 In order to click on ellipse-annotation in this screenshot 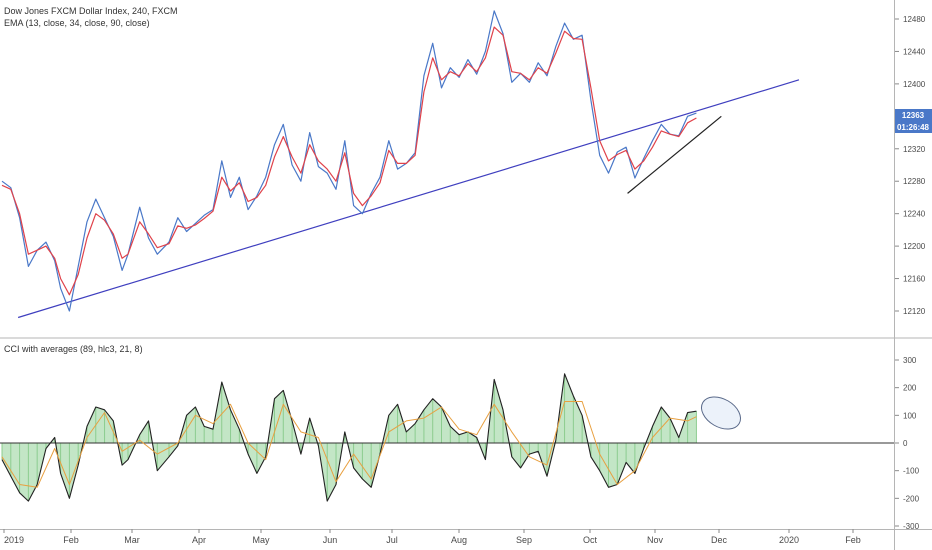, I will do `click(721, 412)`.